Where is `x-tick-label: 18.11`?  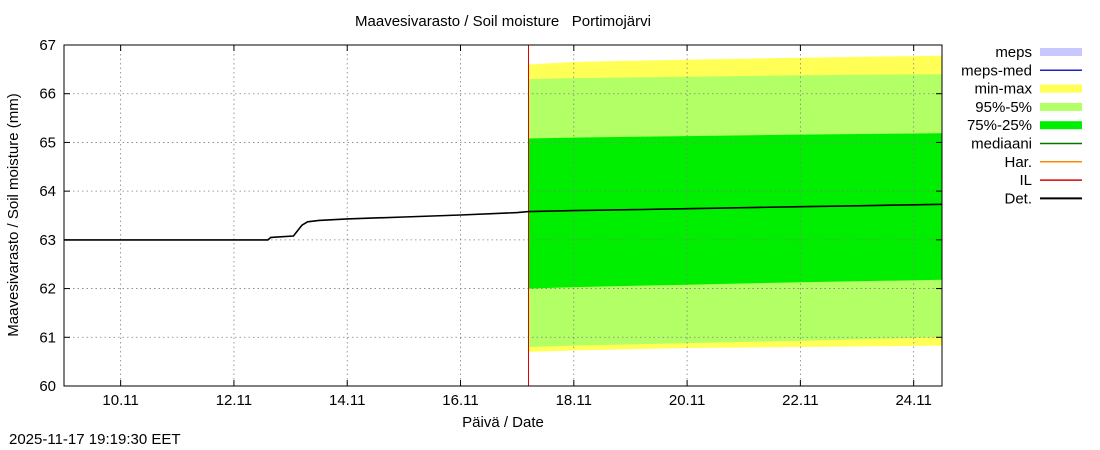 x-tick-label: 18.11 is located at coordinates (574, 400).